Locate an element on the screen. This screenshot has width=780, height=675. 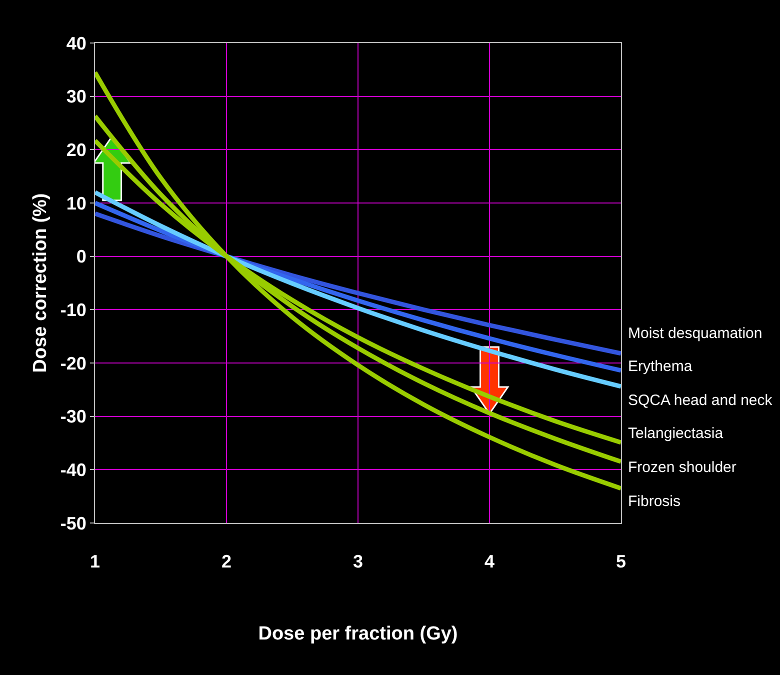
y-tick-label: -40 is located at coordinates (73, 470).